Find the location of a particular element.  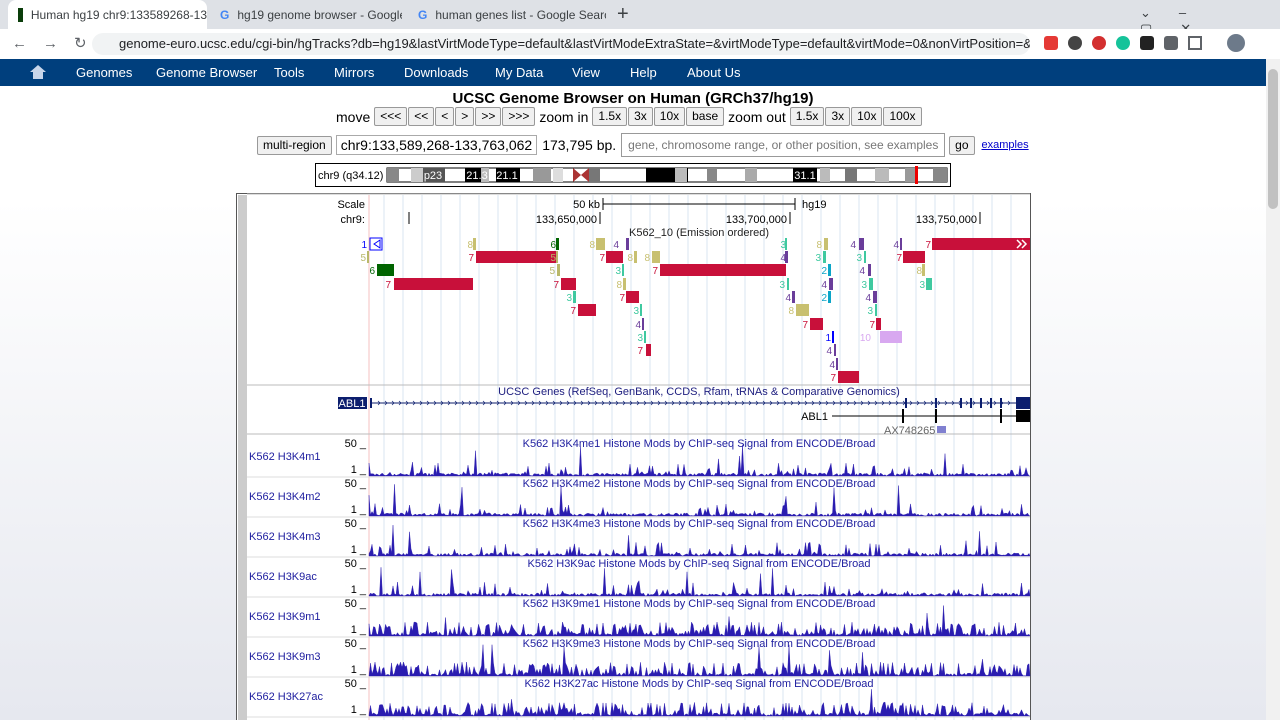

profile is located at coordinates (1236, 43).